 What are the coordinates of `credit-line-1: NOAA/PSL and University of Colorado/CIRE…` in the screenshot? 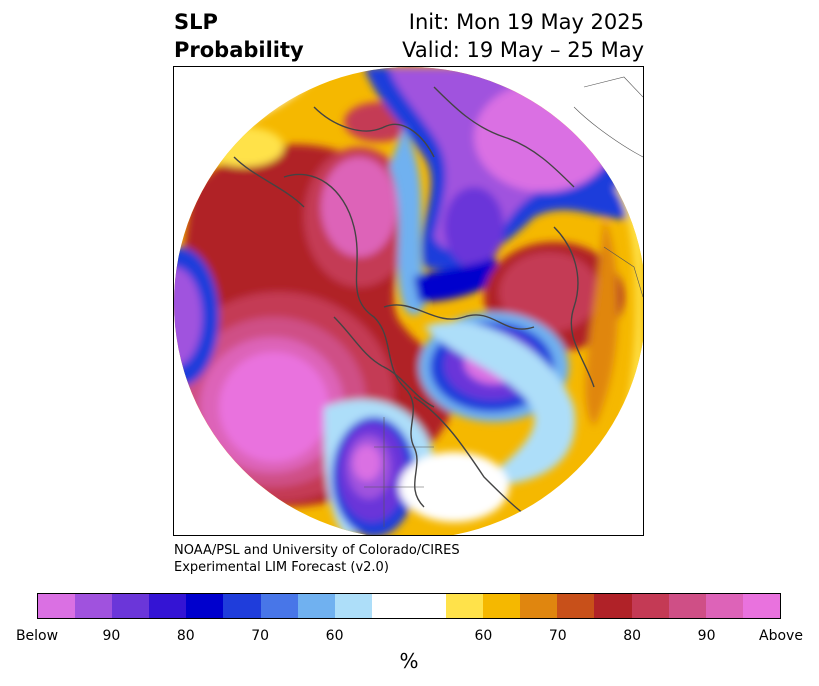 It's located at (317, 550).